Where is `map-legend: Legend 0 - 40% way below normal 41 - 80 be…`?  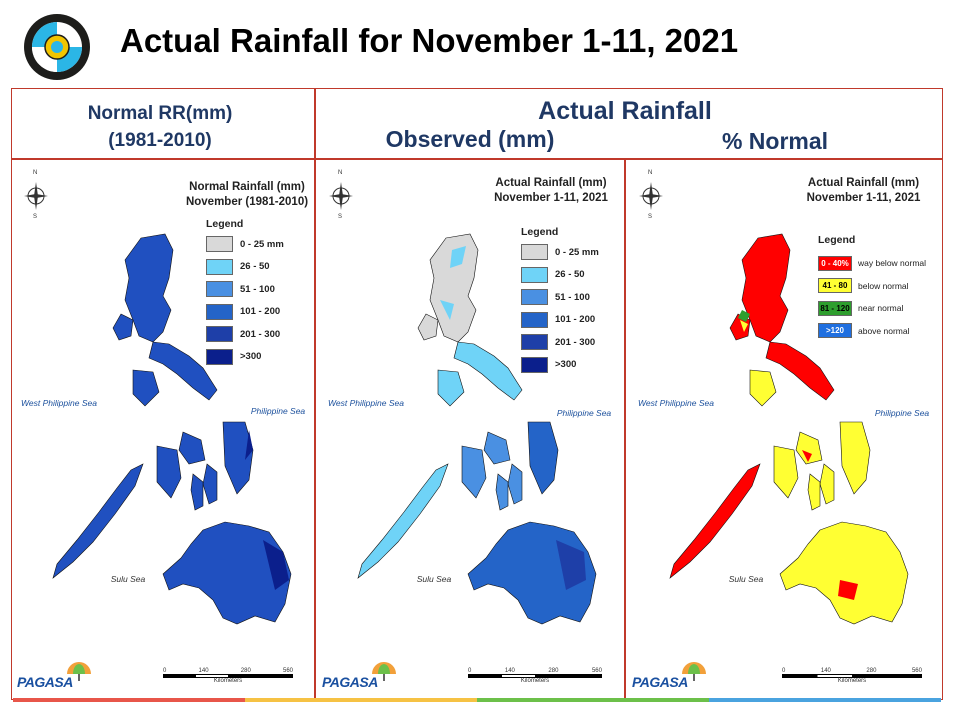 map-legend: Legend 0 - 40% way below normal 41 - 80 be… is located at coordinates (872, 288).